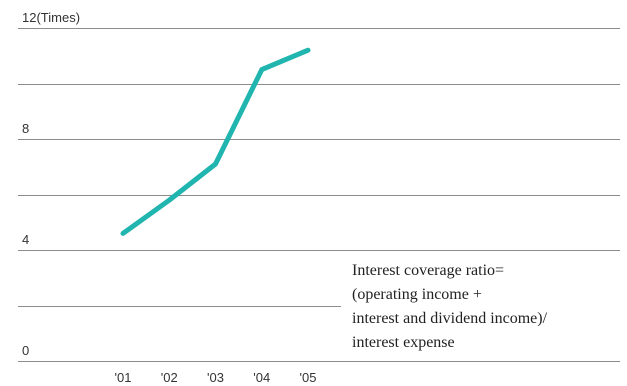 This screenshot has height=386, width=627. Describe the element at coordinates (403, 342) in the screenshot. I see `formula-line-4: interest expense` at that location.